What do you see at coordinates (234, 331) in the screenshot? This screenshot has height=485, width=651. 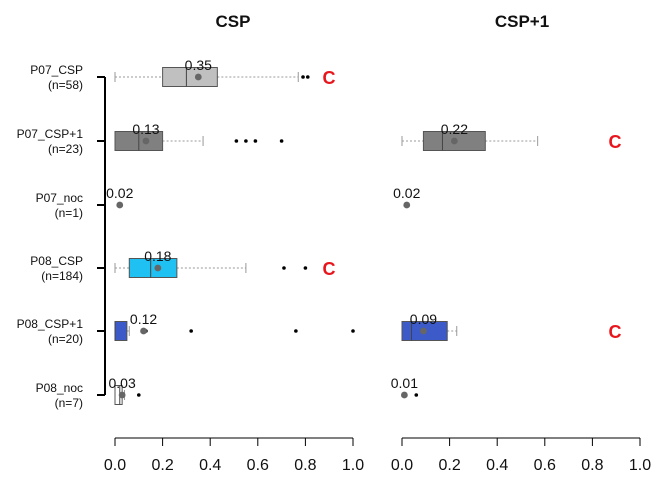 I see `box-P08_CSP+1-CSP` at bounding box center [234, 331].